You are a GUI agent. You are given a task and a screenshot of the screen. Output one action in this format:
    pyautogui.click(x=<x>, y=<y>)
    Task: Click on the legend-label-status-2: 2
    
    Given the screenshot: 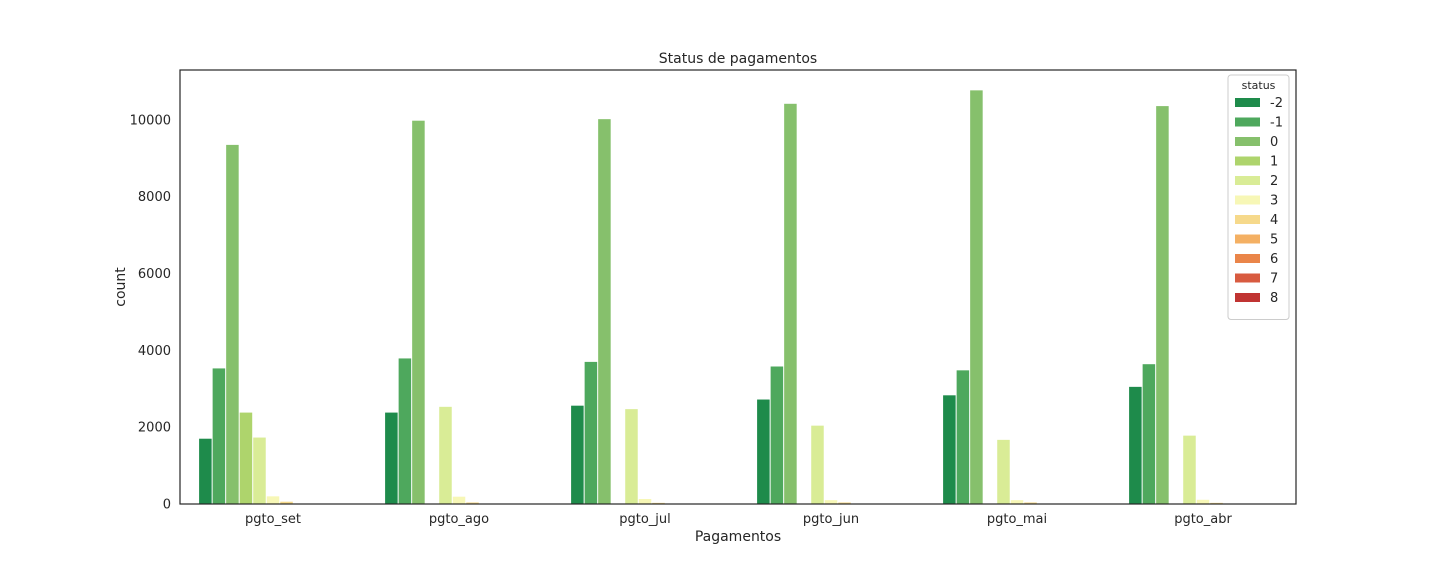 What is the action you would take?
    pyautogui.click(x=1274, y=181)
    